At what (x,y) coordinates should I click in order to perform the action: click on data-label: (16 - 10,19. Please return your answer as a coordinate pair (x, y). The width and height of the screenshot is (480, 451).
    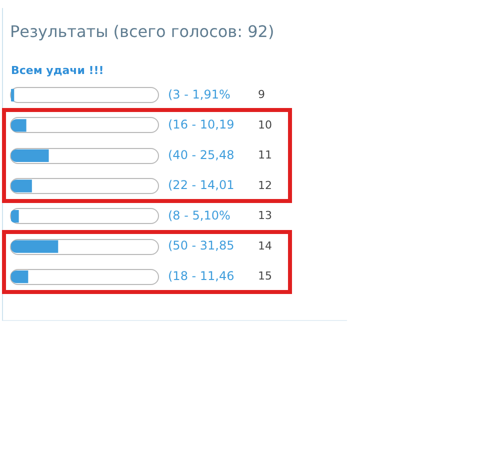
    Looking at the image, I should click on (201, 125).